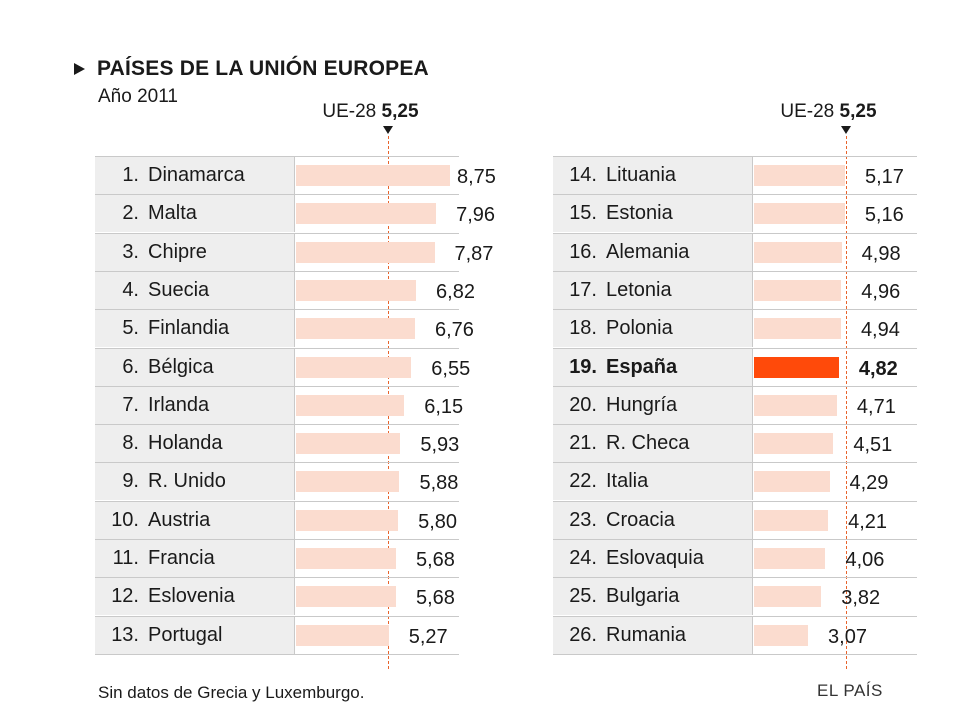 This screenshot has height=720, width=960. Describe the element at coordinates (130, 251) in the screenshot. I see `rank-label: 3.` at that location.